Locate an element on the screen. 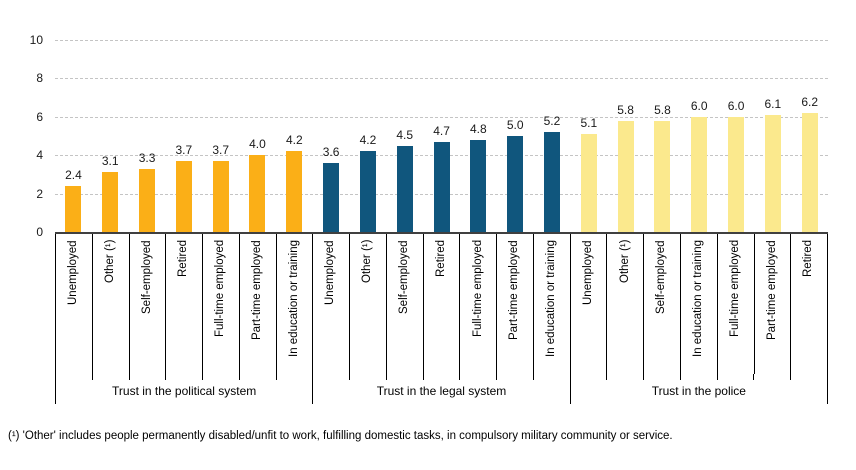  bar-slot: 4.8 is located at coordinates (478, 136).